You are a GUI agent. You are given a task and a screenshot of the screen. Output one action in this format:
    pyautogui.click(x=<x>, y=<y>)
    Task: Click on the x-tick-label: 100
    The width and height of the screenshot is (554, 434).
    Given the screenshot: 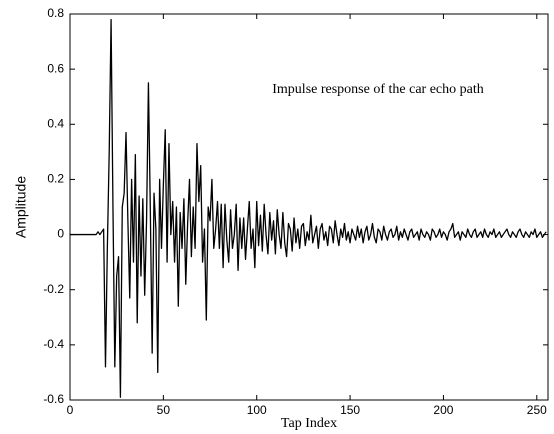 What is the action you would take?
    pyautogui.click(x=257, y=410)
    